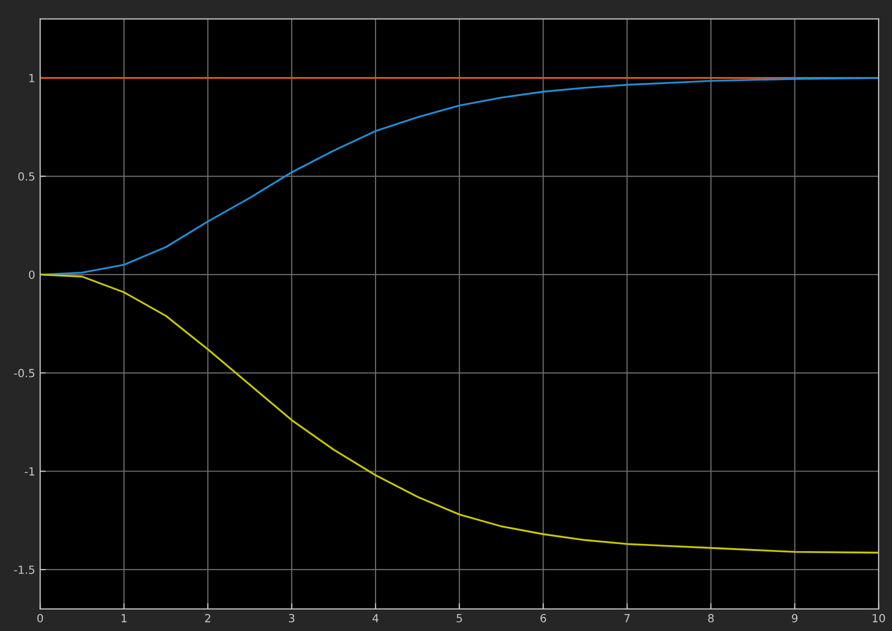 Image resolution: width=892 pixels, height=631 pixels. Describe the element at coordinates (878, 618) in the screenshot. I see `x-tick-label: 10` at that location.